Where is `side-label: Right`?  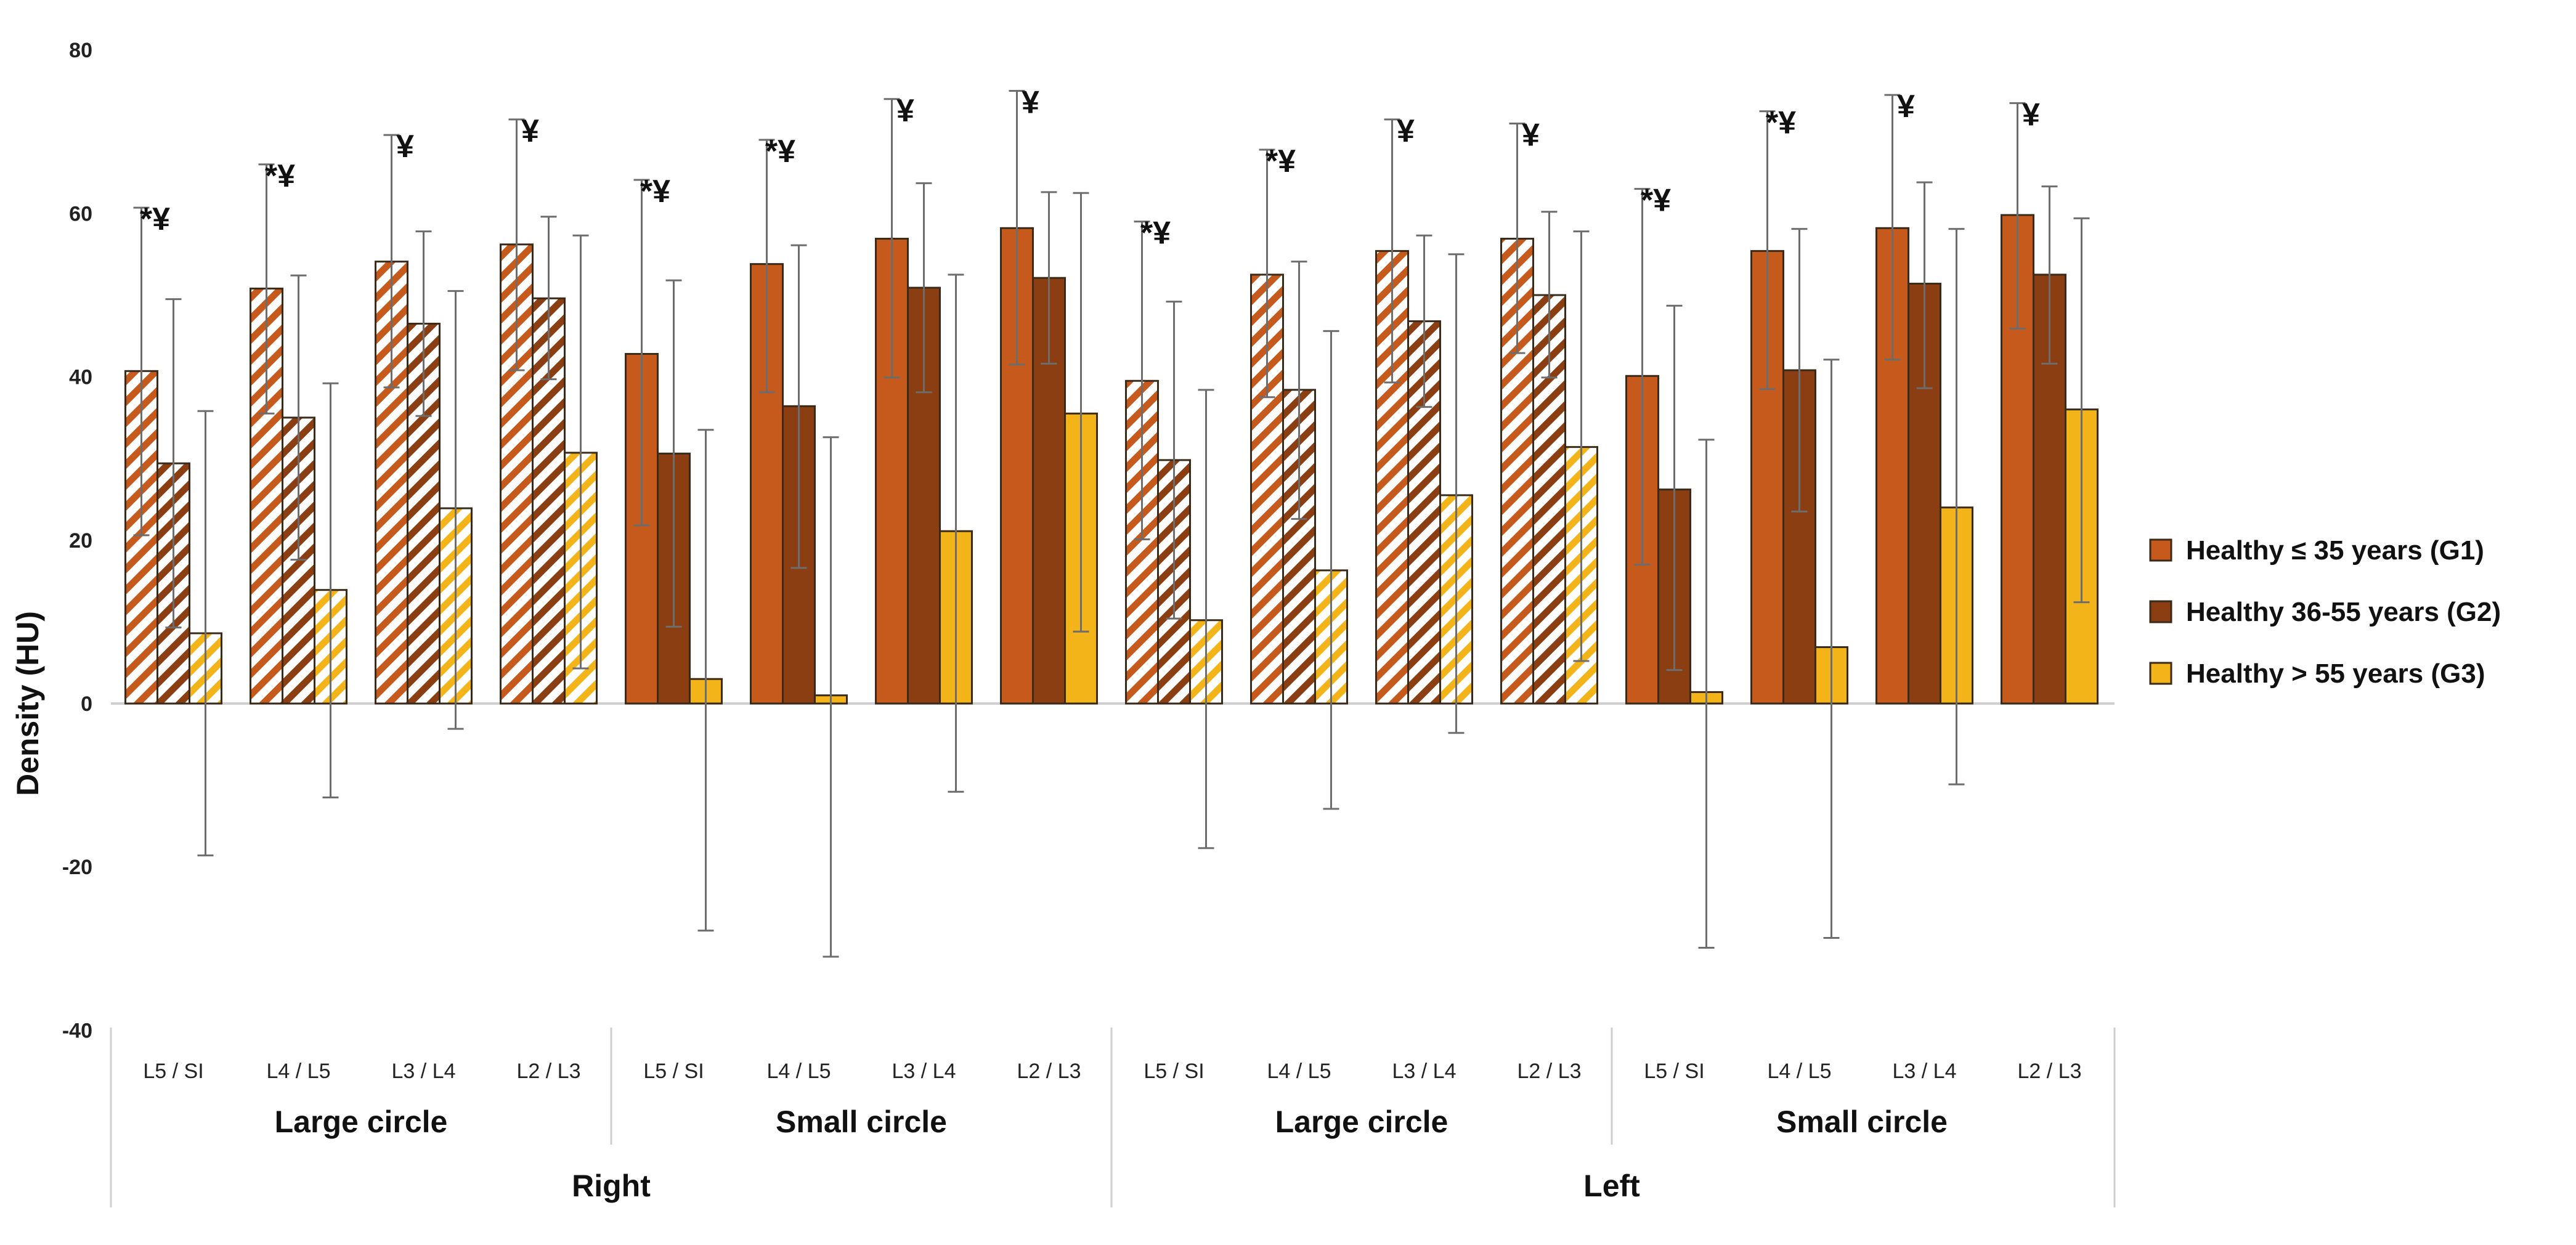 side-label: Right is located at coordinates (611, 1186).